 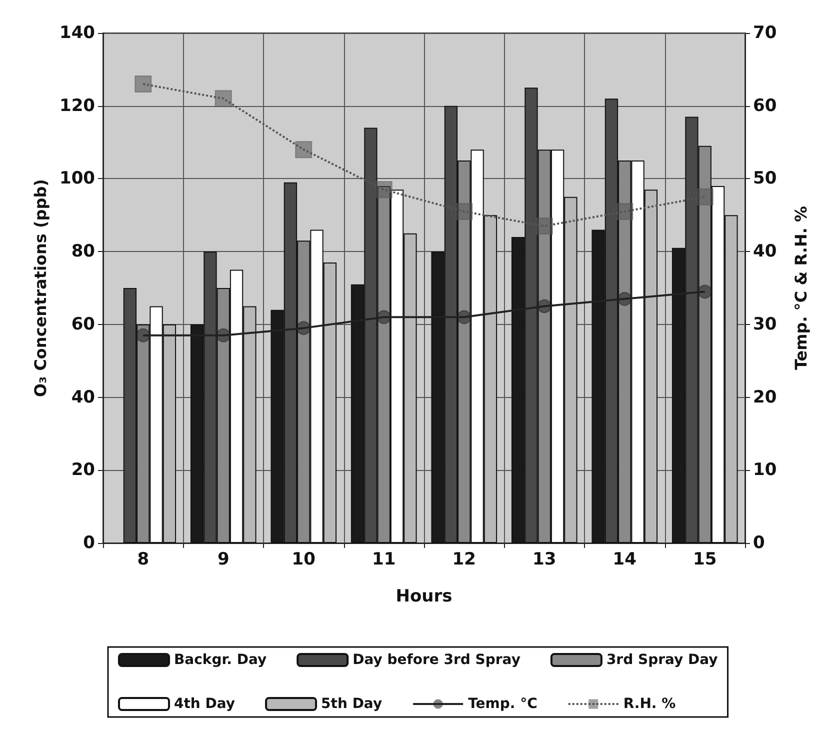 What do you see at coordinates (424, 596) in the screenshot?
I see `x-axis-title: Hours` at bounding box center [424, 596].